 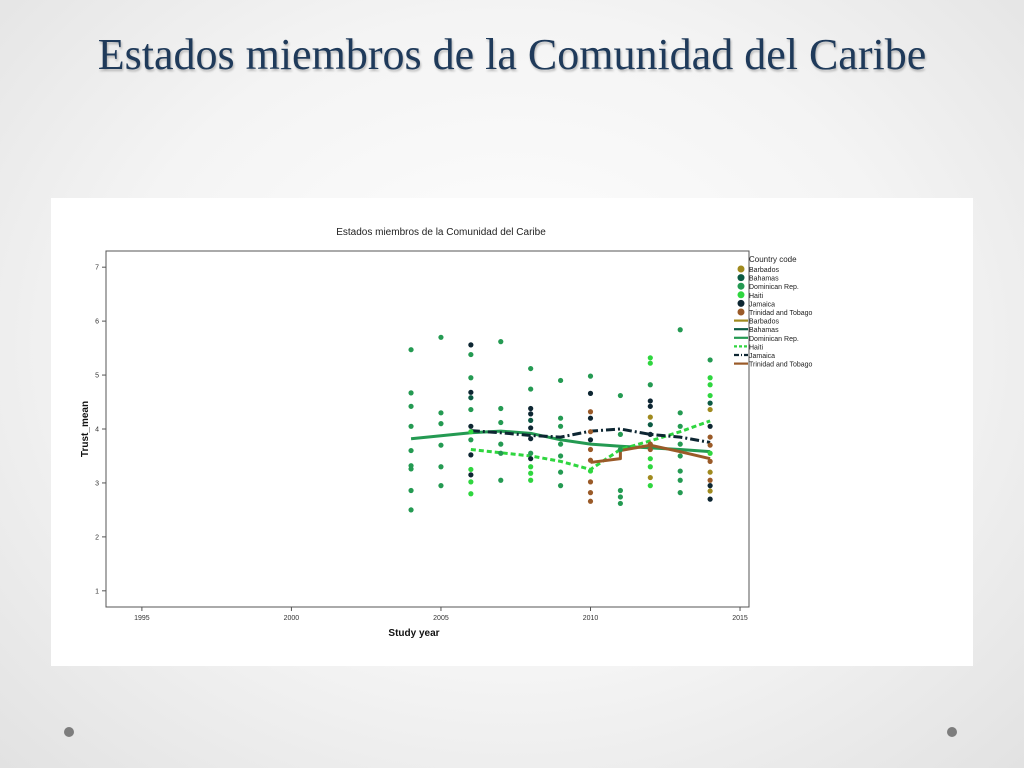 I want to click on x-axis-label: Study year, so click(x=413, y=633).